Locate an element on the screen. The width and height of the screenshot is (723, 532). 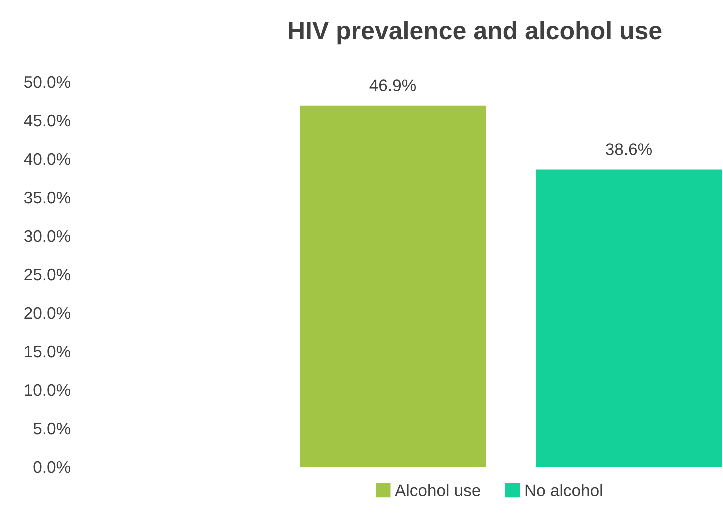
legend-label: No alcohol is located at coordinates (564, 490).